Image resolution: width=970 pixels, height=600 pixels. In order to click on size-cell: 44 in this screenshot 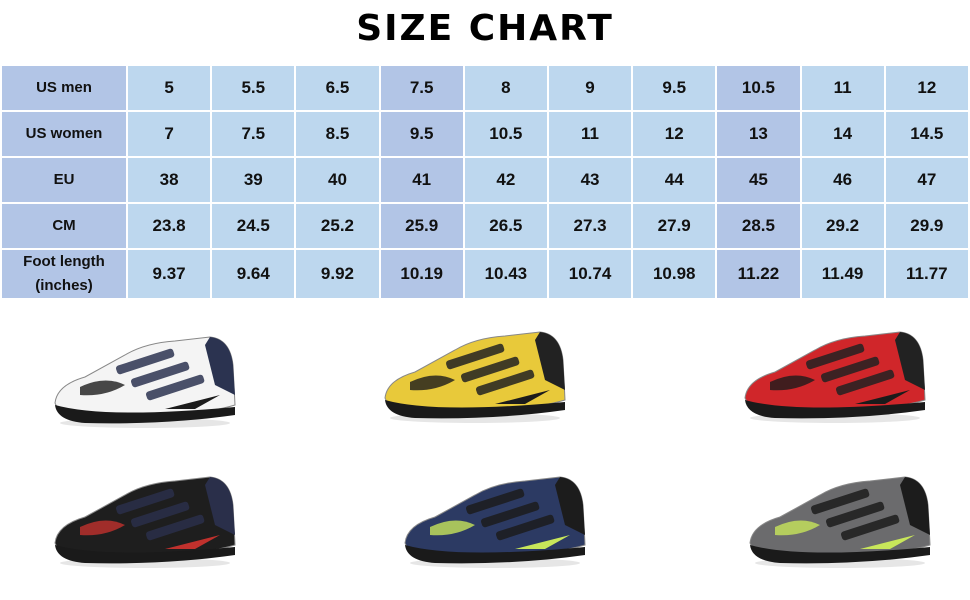, I will do `click(674, 180)`.